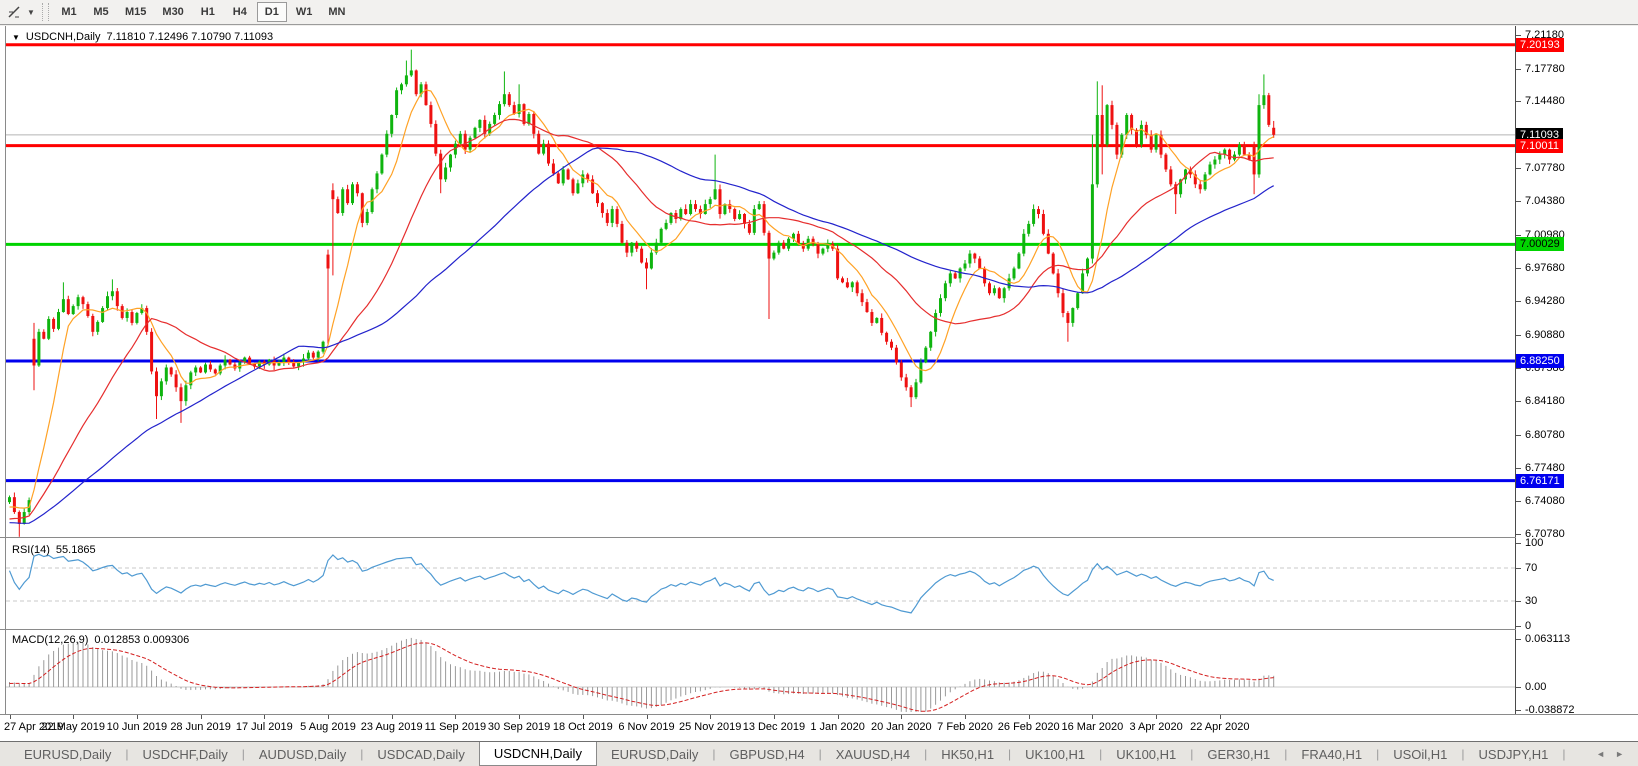 The image size is (1638, 766). What do you see at coordinates (69, 12) in the screenshot?
I see `timeframe-button-m1: M1` at bounding box center [69, 12].